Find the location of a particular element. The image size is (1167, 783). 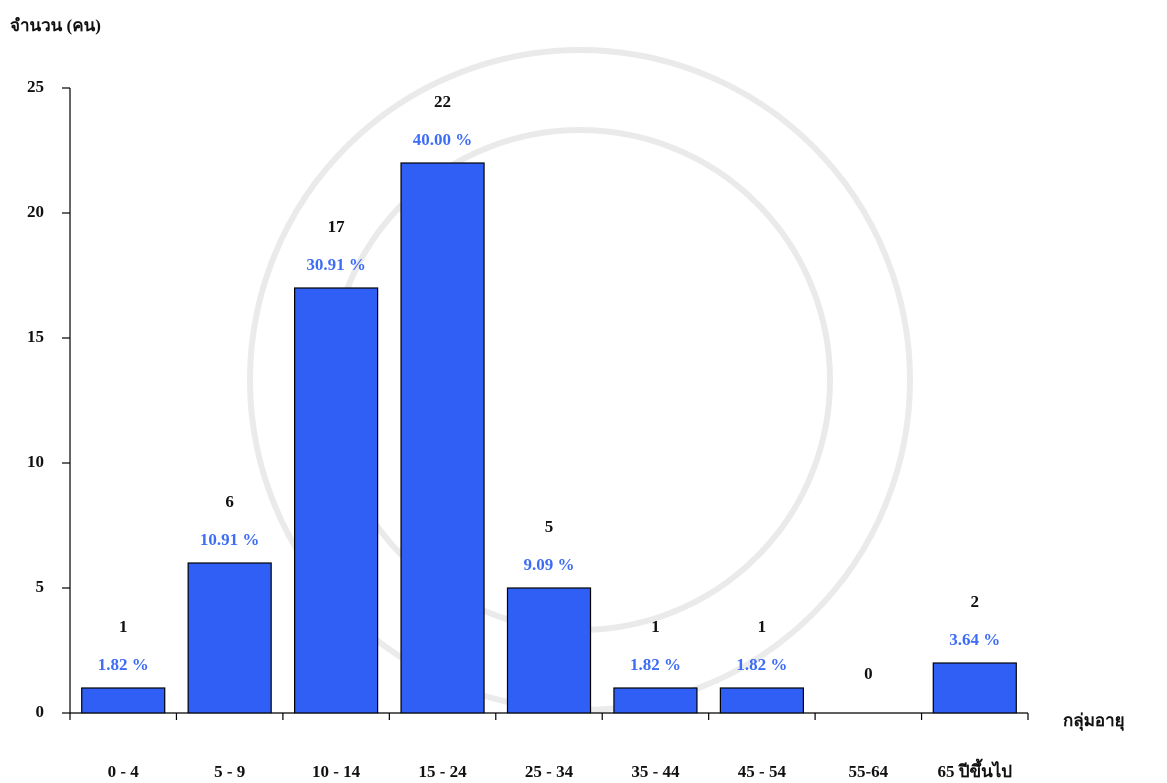

count-label: 5 is located at coordinates (549, 526).